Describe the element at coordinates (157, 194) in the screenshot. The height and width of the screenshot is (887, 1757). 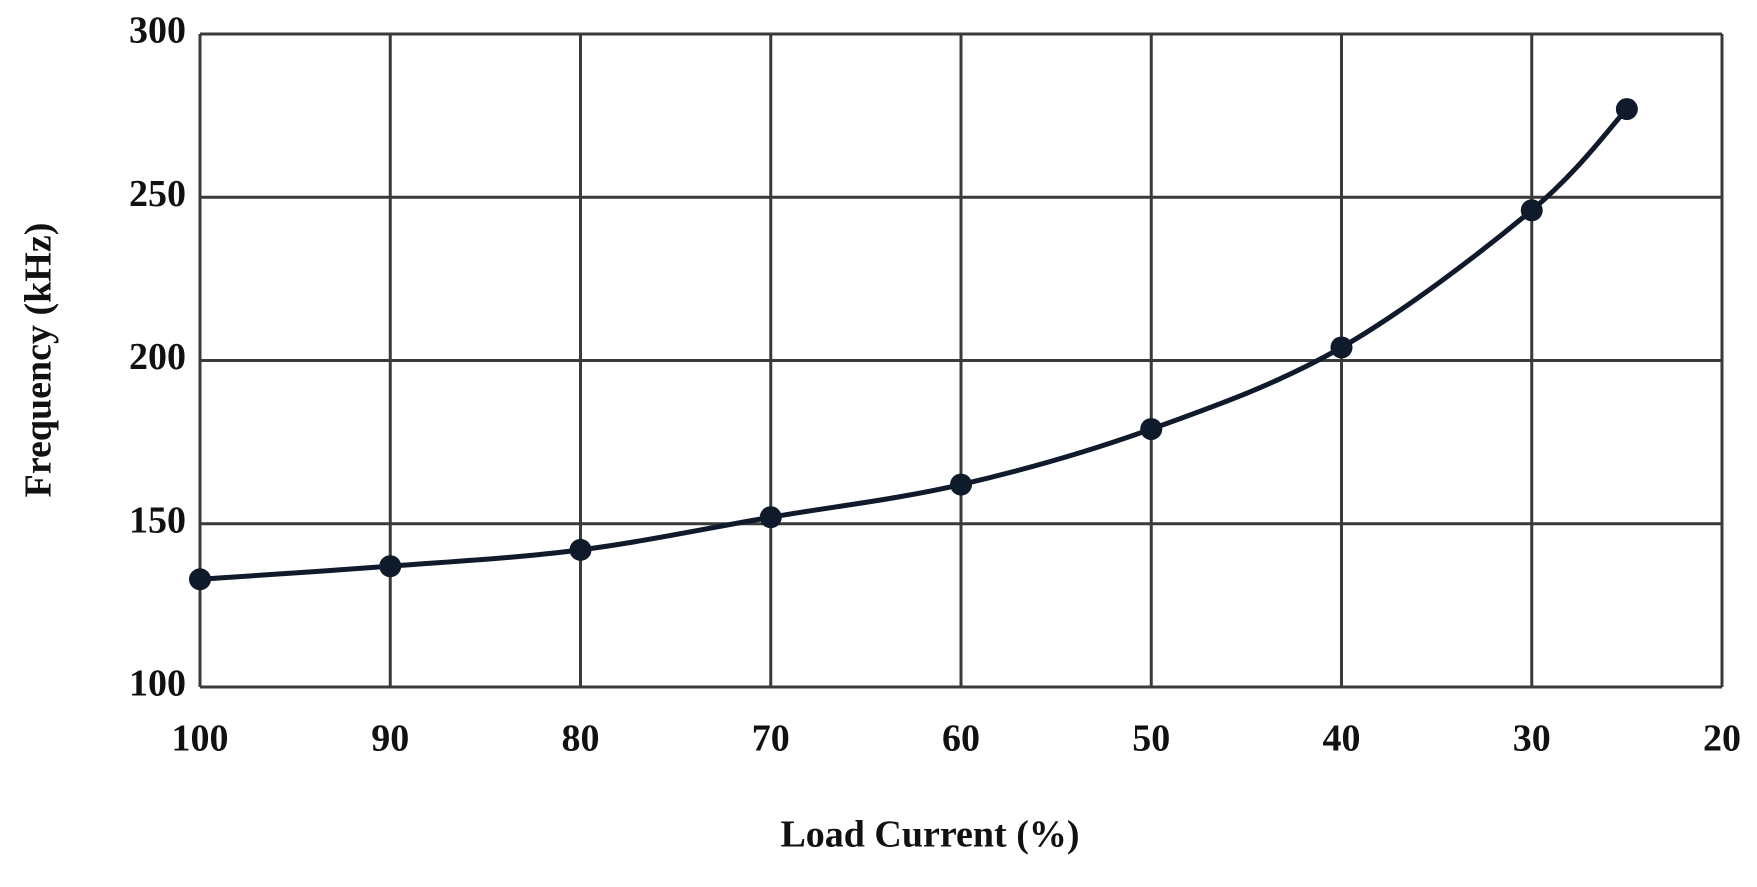
I see `y-tick-label: 250` at that location.